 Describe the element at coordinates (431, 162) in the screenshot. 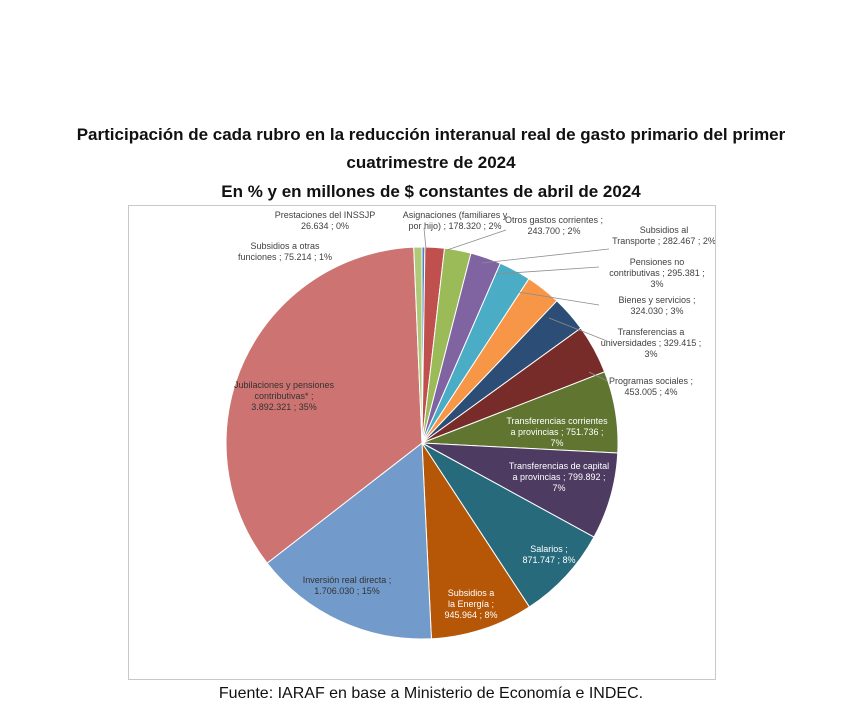

I see `chart-title-line-2: cuatrimestre de 2024` at that location.